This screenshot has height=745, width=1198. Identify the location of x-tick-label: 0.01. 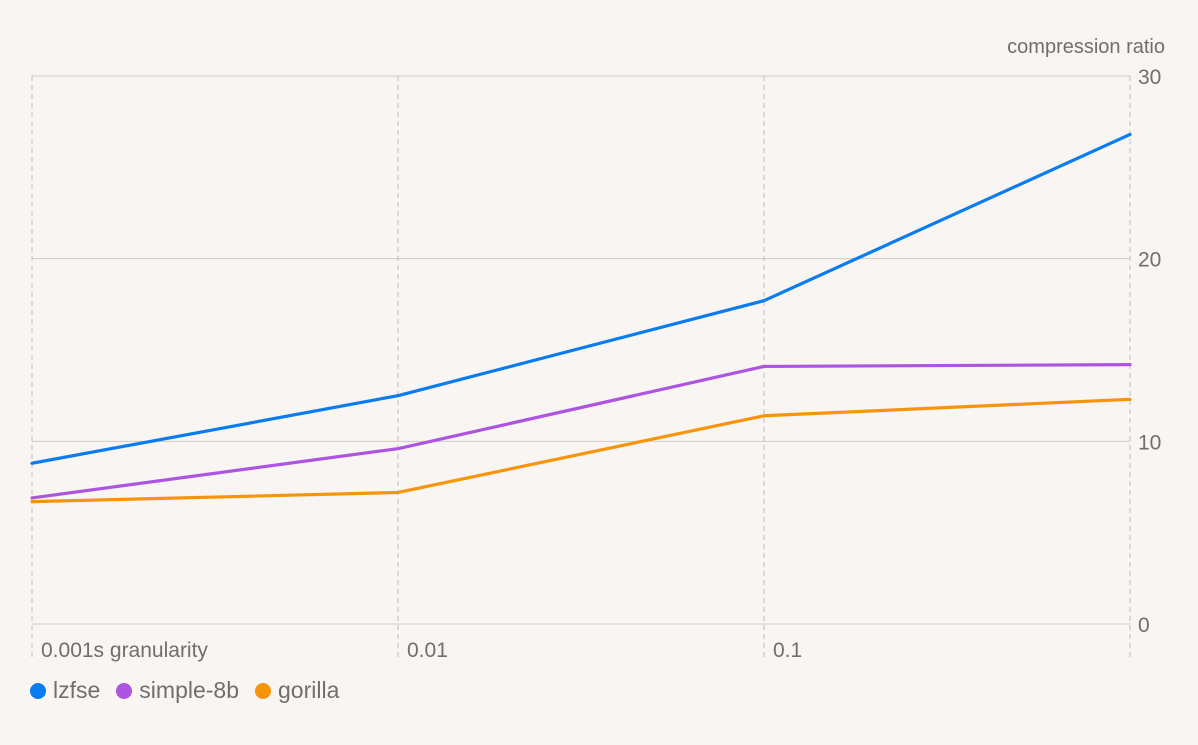
(427, 650).